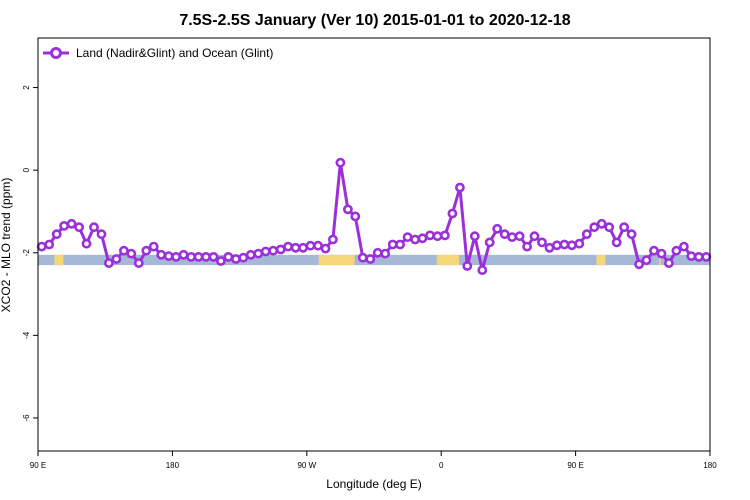 This screenshot has height=500, width=750. Describe the element at coordinates (6, 245) in the screenshot. I see `y-axis-label: XCO2 - MLO trend (ppm)` at that location.